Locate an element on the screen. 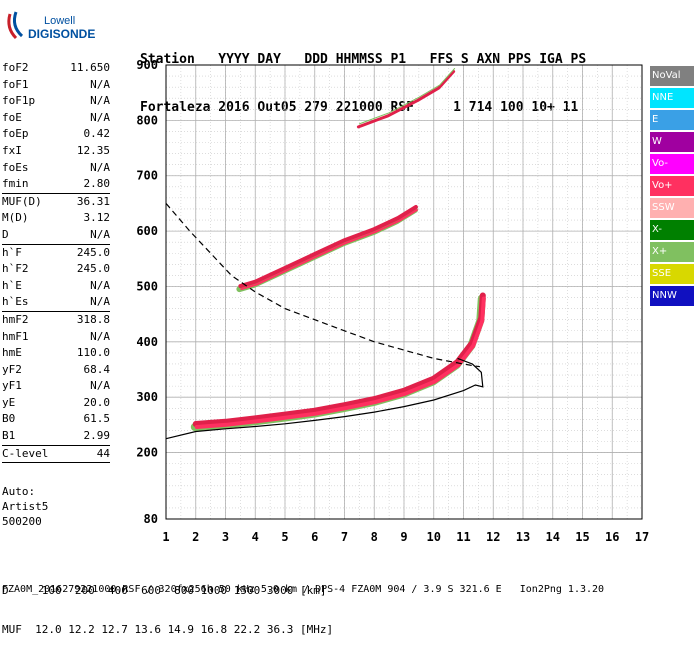  param-row: hmF2 318.8 is located at coordinates (56, 320).